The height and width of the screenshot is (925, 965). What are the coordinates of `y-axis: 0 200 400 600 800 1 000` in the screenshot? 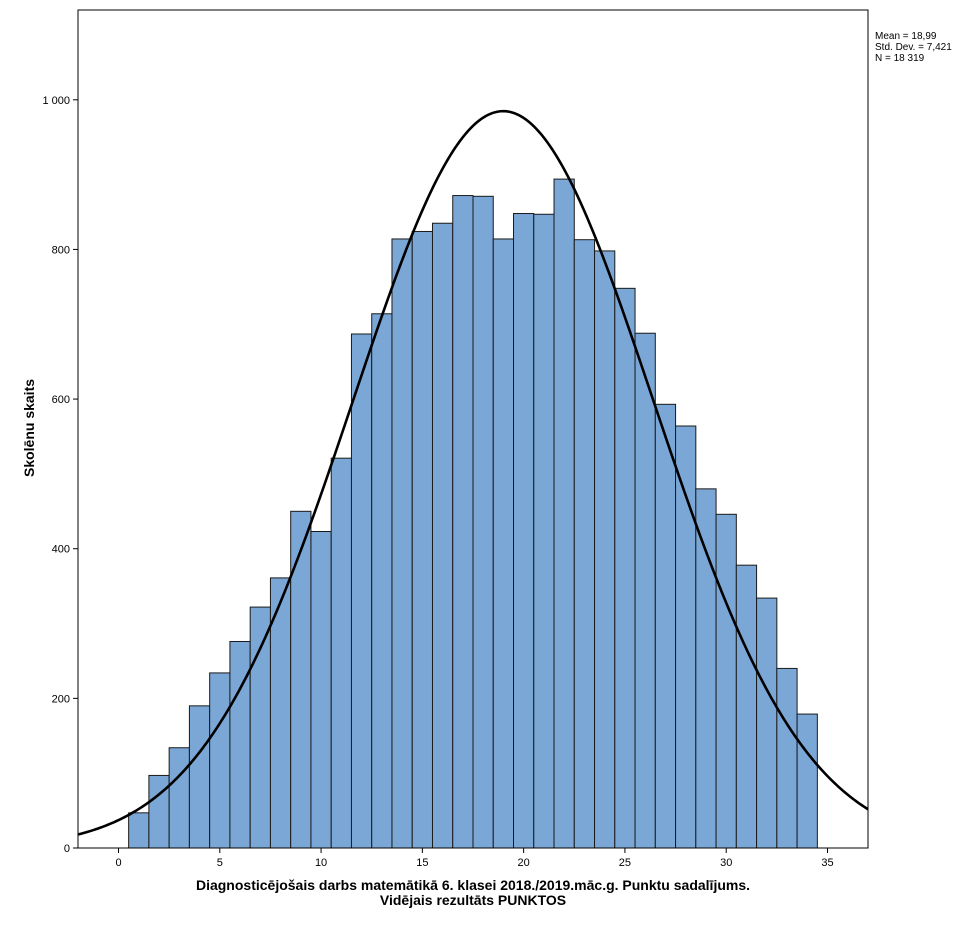 It's located at (60, 475).